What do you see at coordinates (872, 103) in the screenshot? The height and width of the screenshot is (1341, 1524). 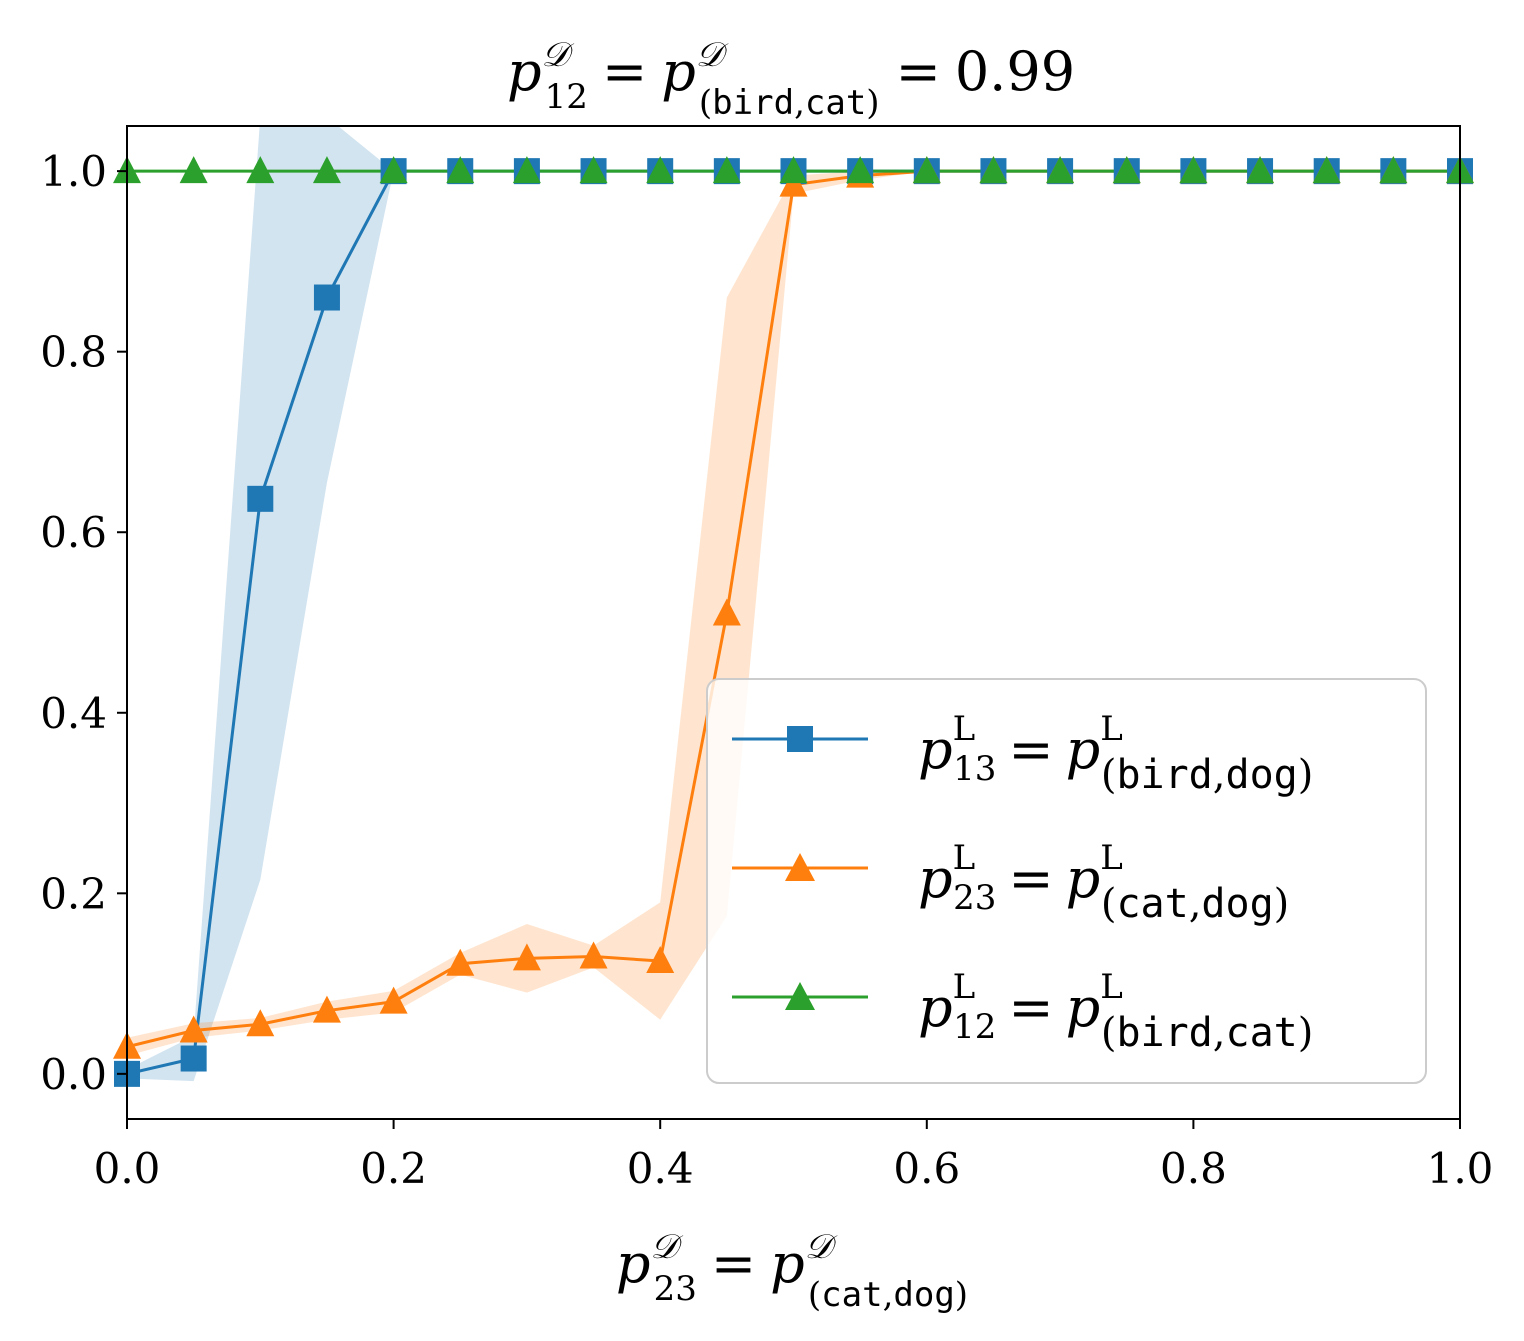 I see `title-rhs-sub-close: )` at bounding box center [872, 103].